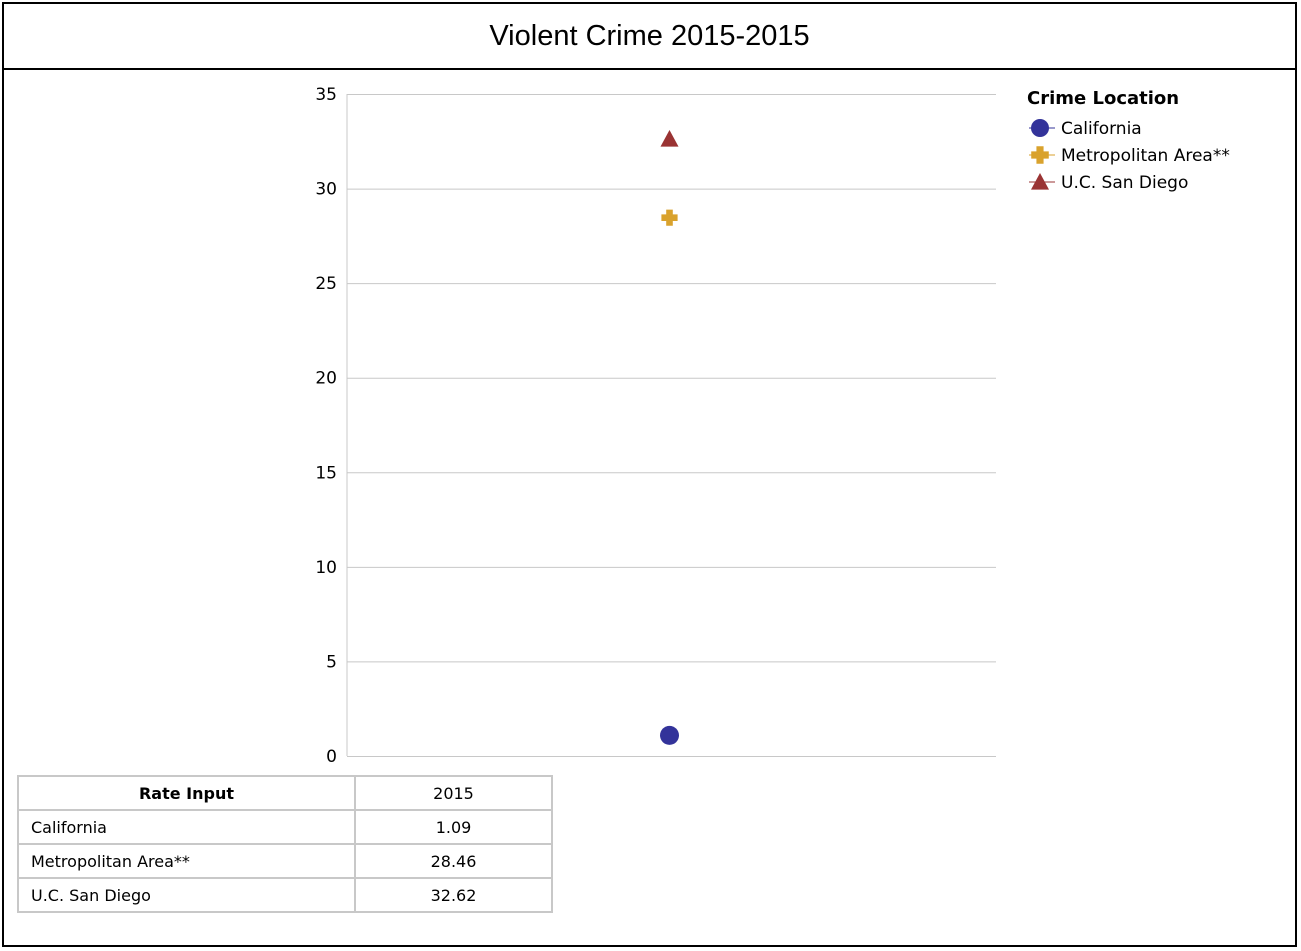 This screenshot has width=1301, height=951. Describe the element at coordinates (453, 895) in the screenshot. I see `table-cell-value: 32.62` at that location.